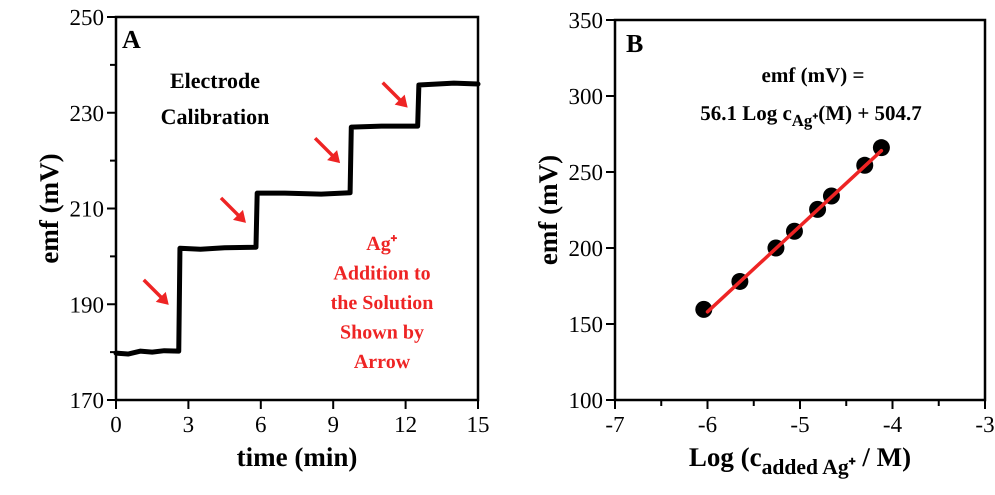 This screenshot has height=495, width=995. What do you see at coordinates (297, 457) in the screenshot?
I see `x-axis-title: time (min)` at bounding box center [297, 457].